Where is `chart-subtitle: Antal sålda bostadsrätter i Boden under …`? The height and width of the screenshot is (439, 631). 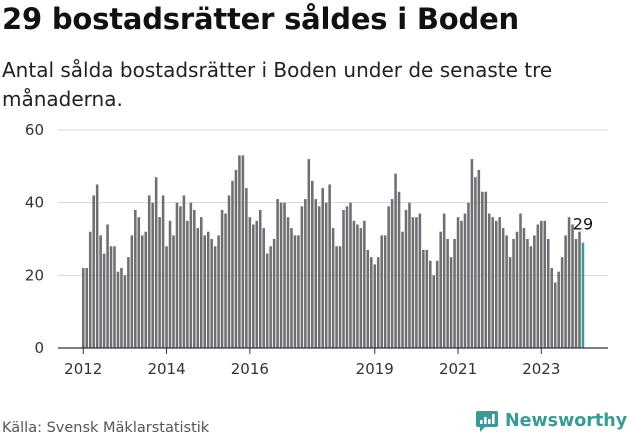 chart-subtitle: Antal sålda bostadsrätter i Boden under … is located at coordinates (277, 84).